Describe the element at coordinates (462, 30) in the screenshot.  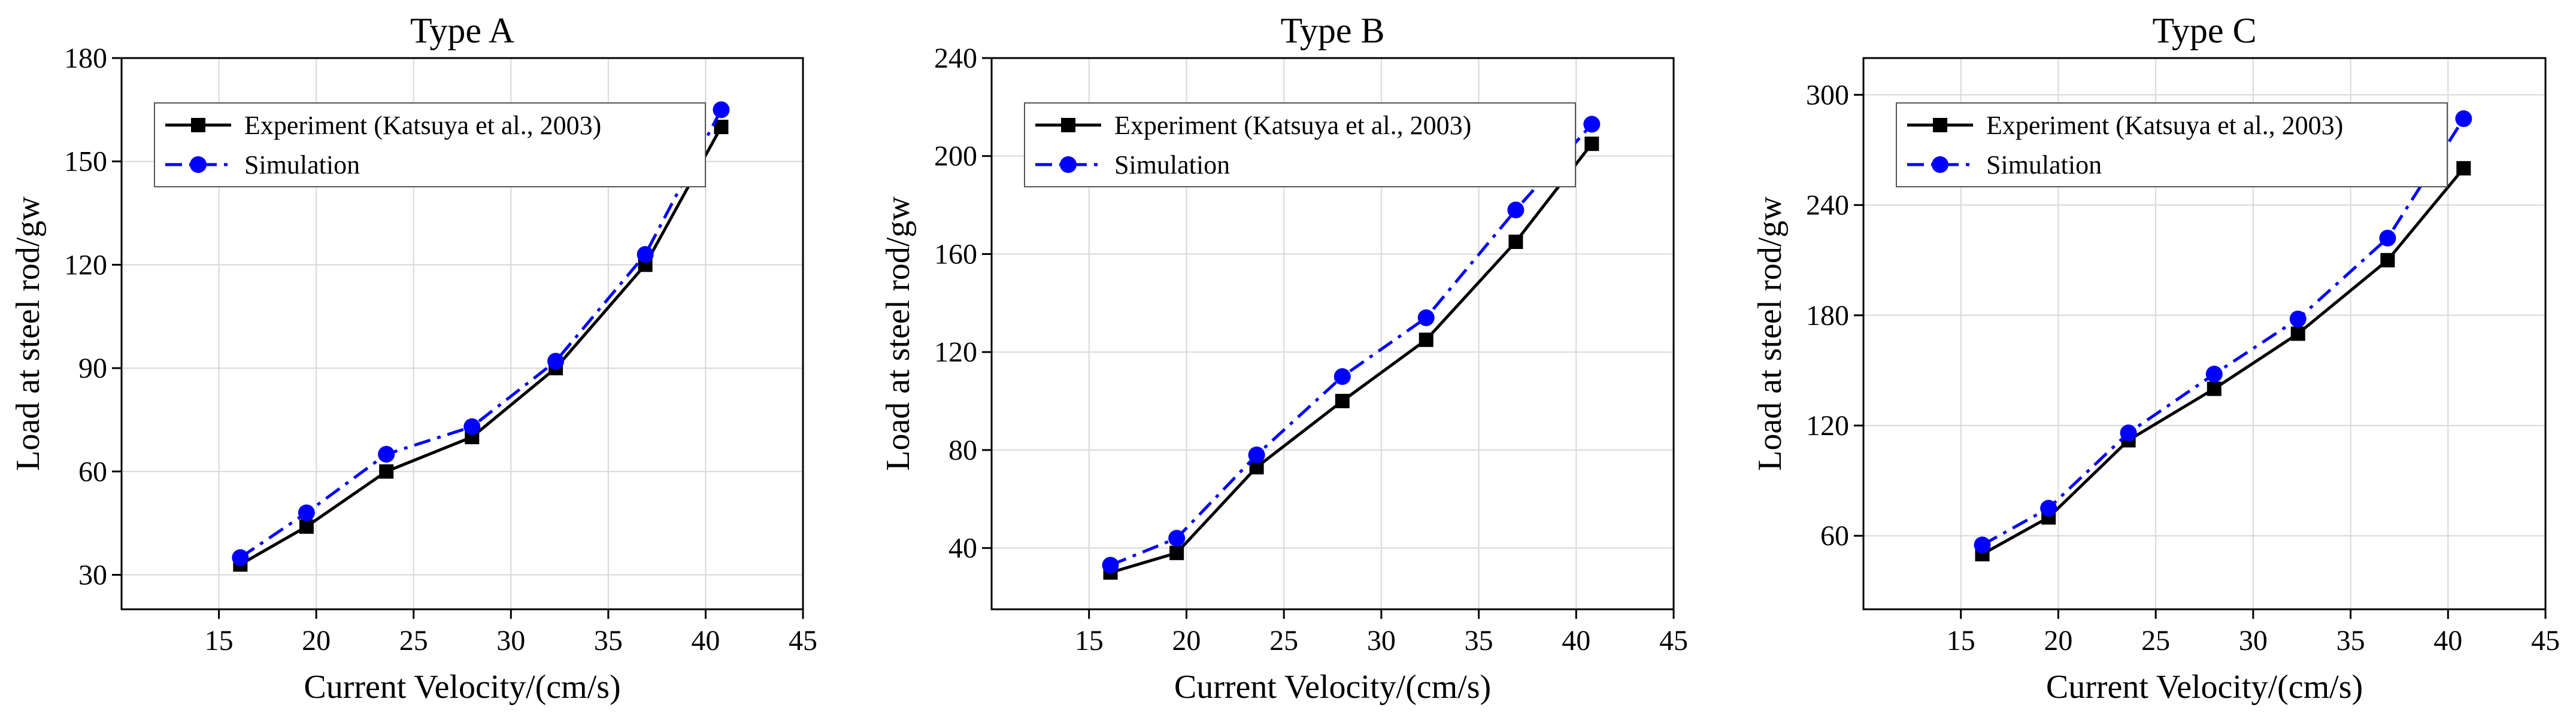
I see `chart-title: Type A` at that location.